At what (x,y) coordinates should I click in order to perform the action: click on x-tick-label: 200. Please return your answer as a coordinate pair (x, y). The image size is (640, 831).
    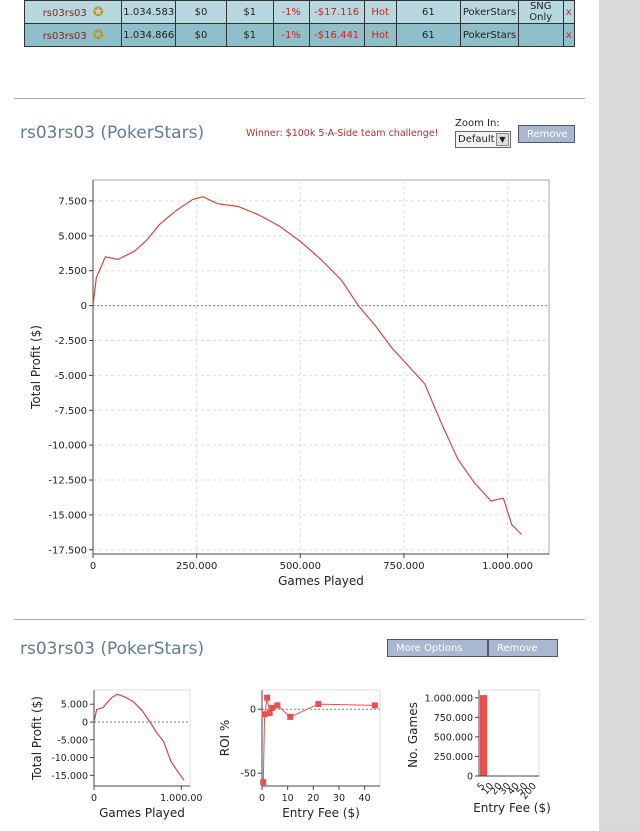
    Looking at the image, I should click on (529, 791).